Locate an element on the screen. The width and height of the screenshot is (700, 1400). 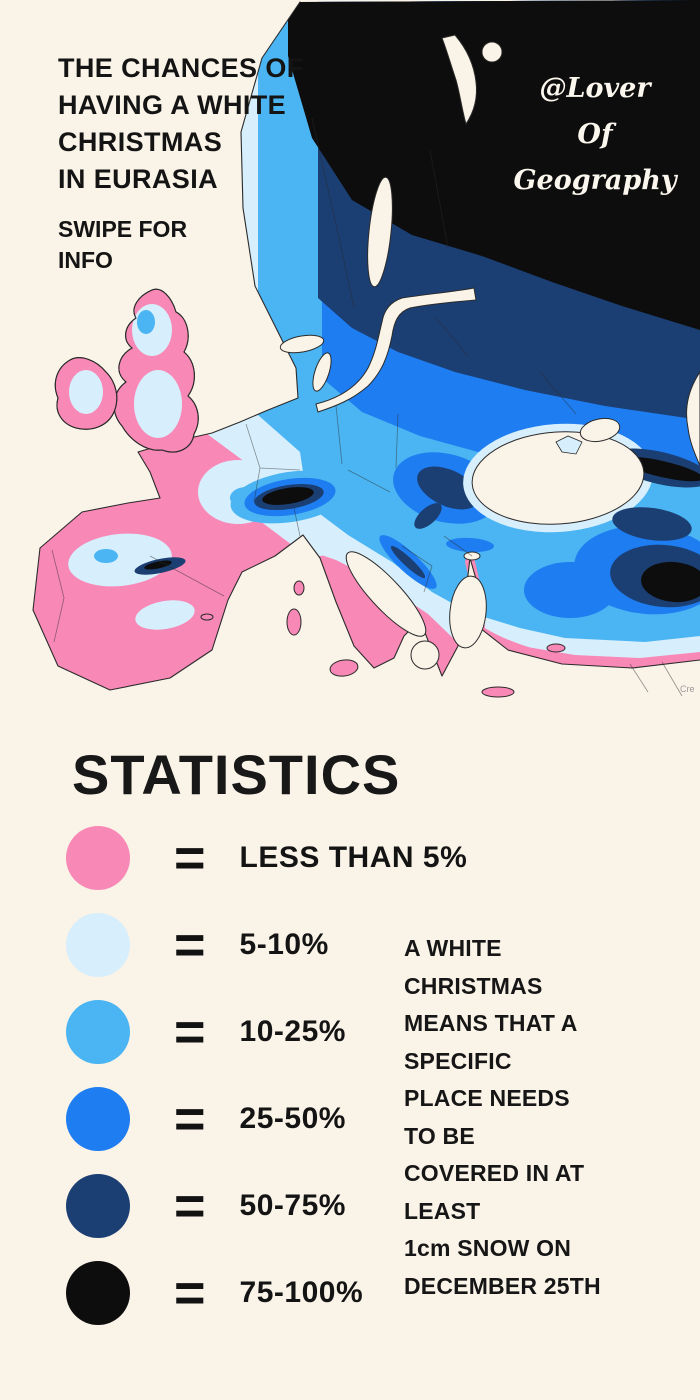
crimea is located at coordinates (569, 445).